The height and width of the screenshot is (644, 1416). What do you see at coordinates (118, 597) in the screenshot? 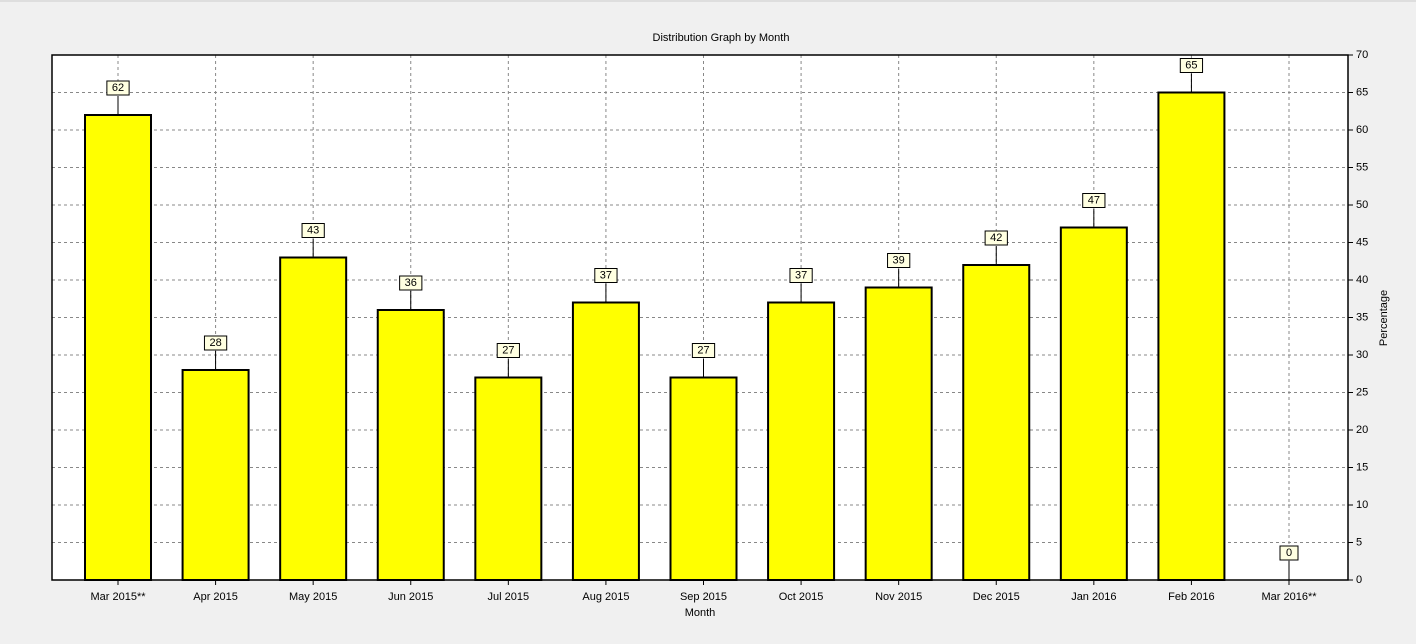
I see `x-tick-label: Mar 2015**` at bounding box center [118, 597].